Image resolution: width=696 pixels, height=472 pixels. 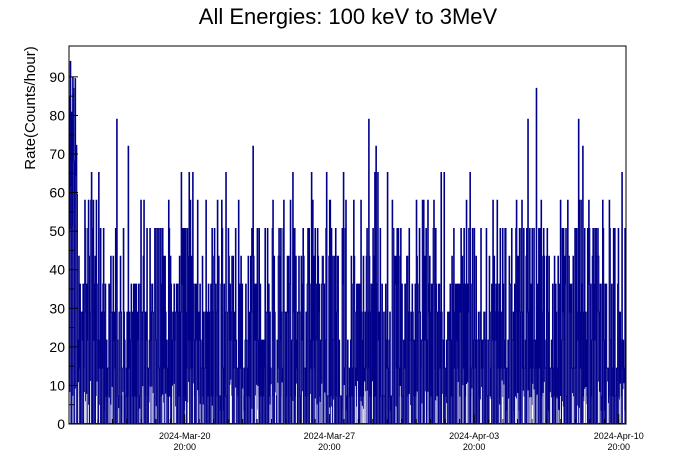 I want to click on y-tick-label: 60, so click(x=57, y=193).